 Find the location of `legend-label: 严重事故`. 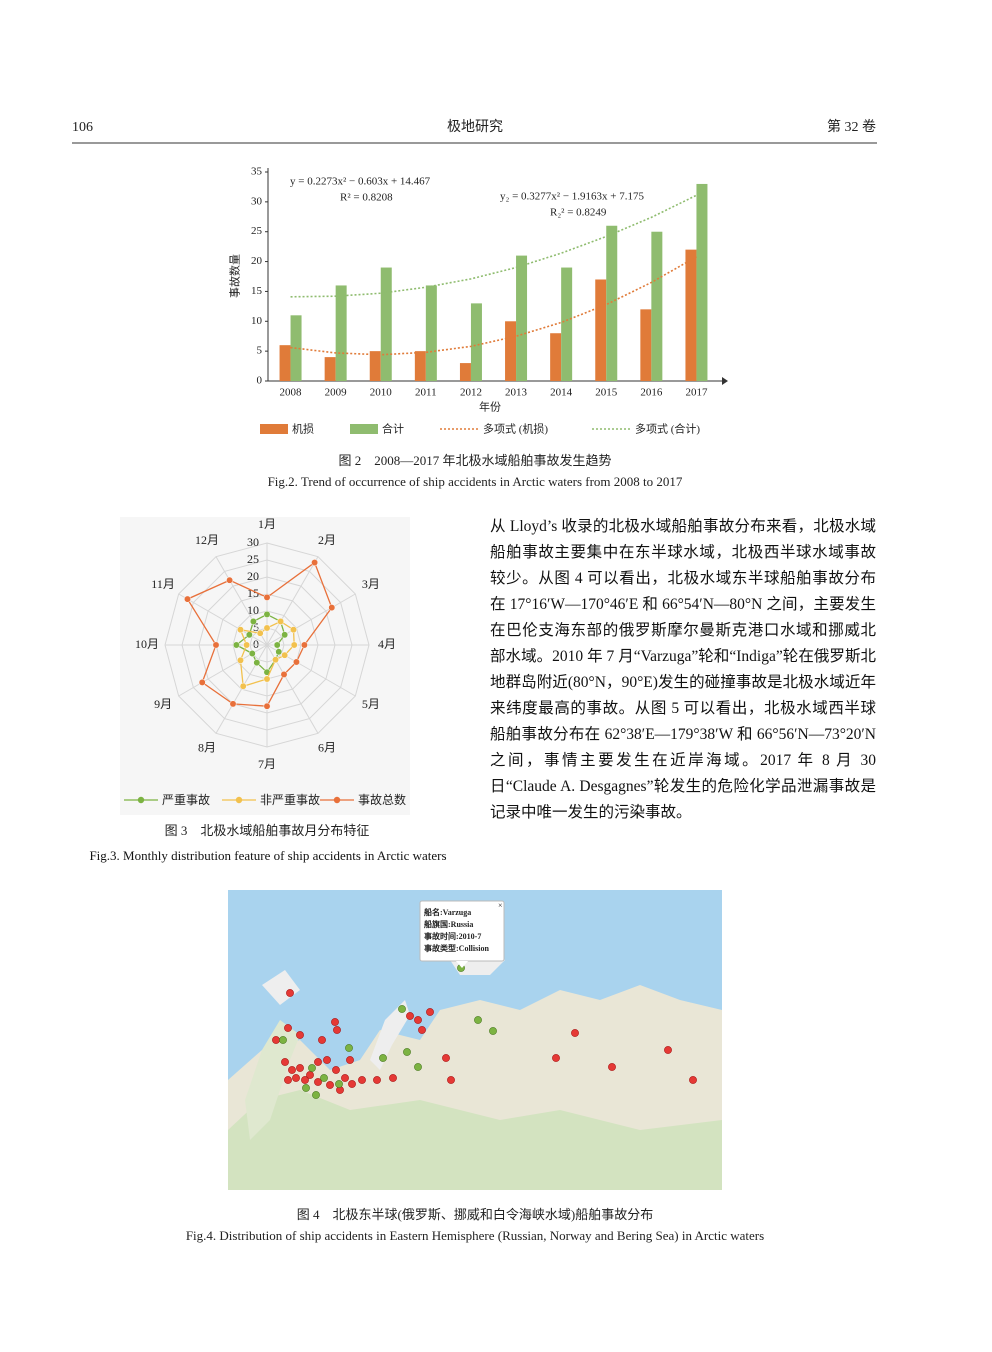

legend-label: 严重事故 is located at coordinates (186, 799).